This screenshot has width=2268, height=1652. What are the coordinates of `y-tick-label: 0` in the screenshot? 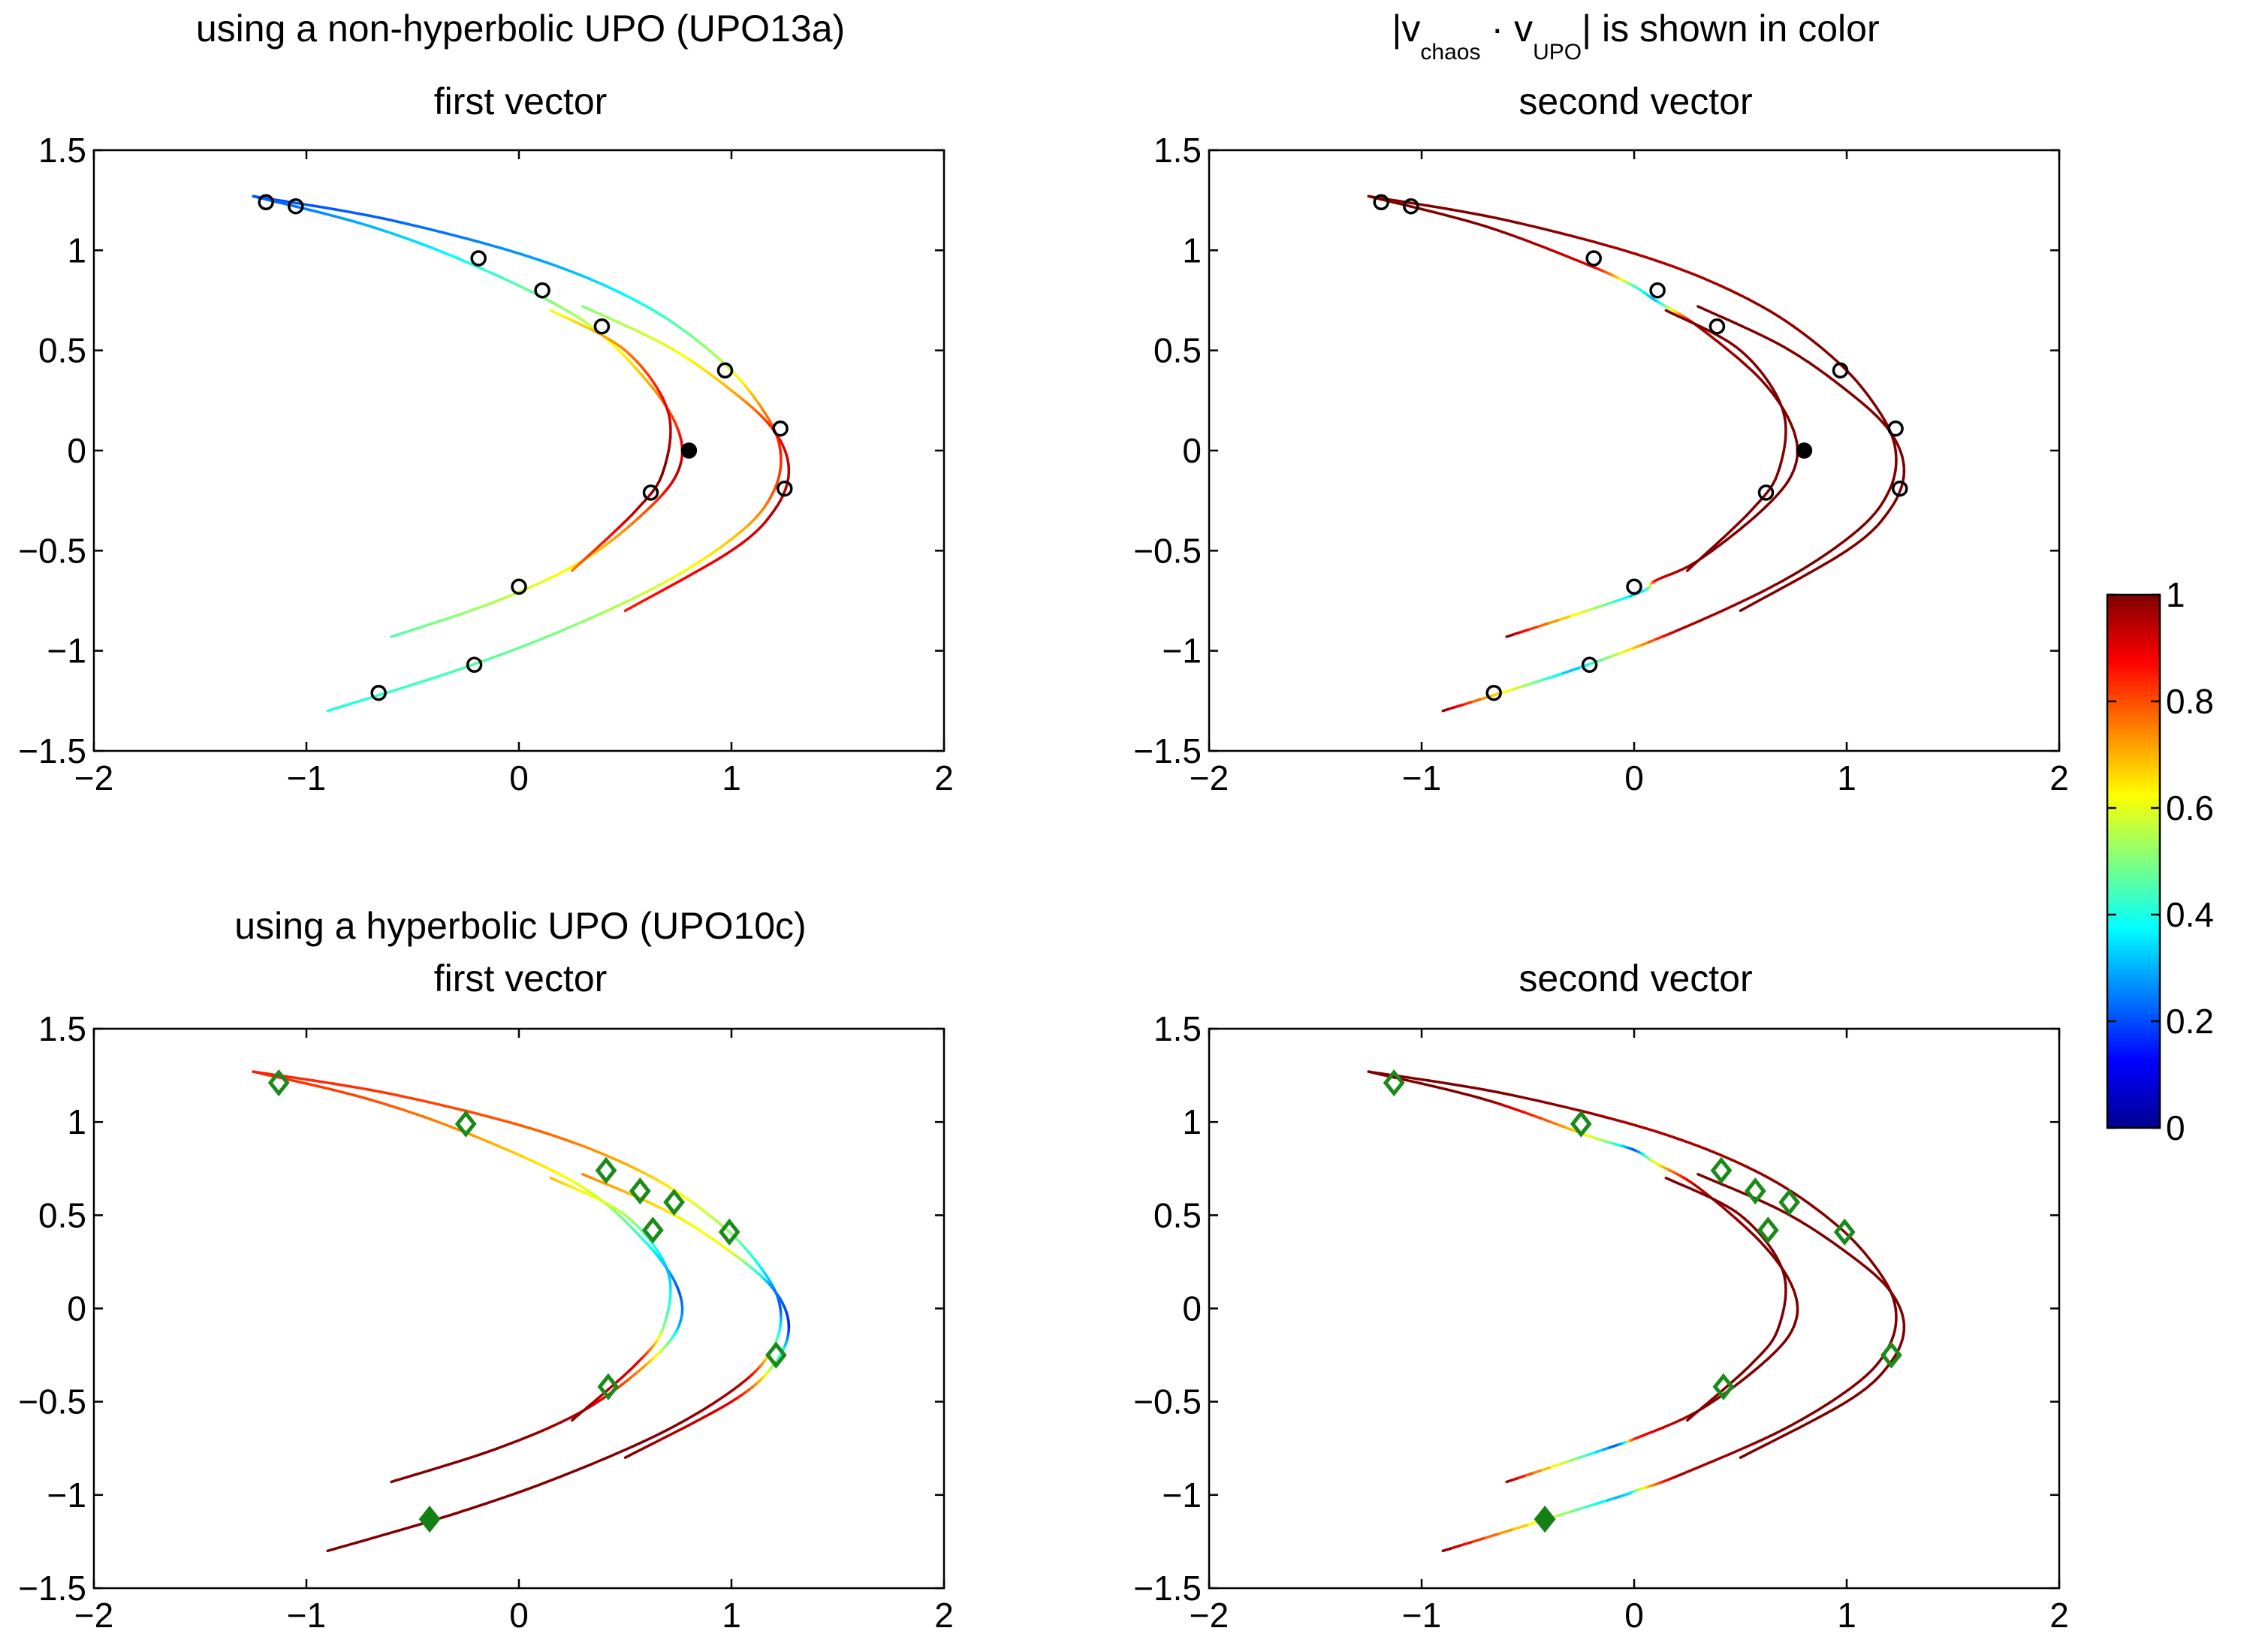 It's located at (1192, 1308).